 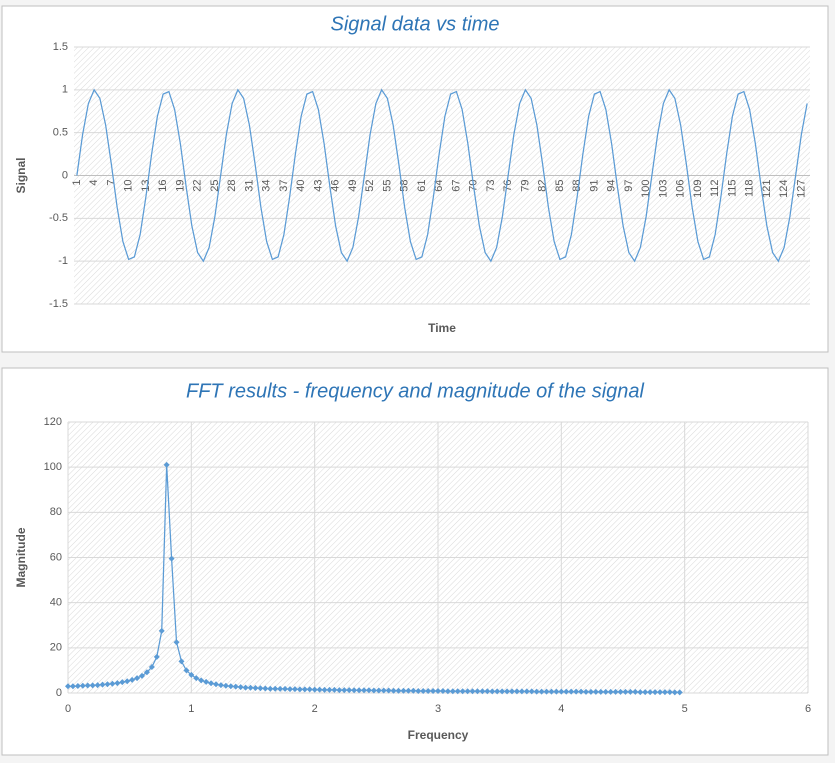 I want to click on x-tick-label: 121, so click(x=767, y=189).